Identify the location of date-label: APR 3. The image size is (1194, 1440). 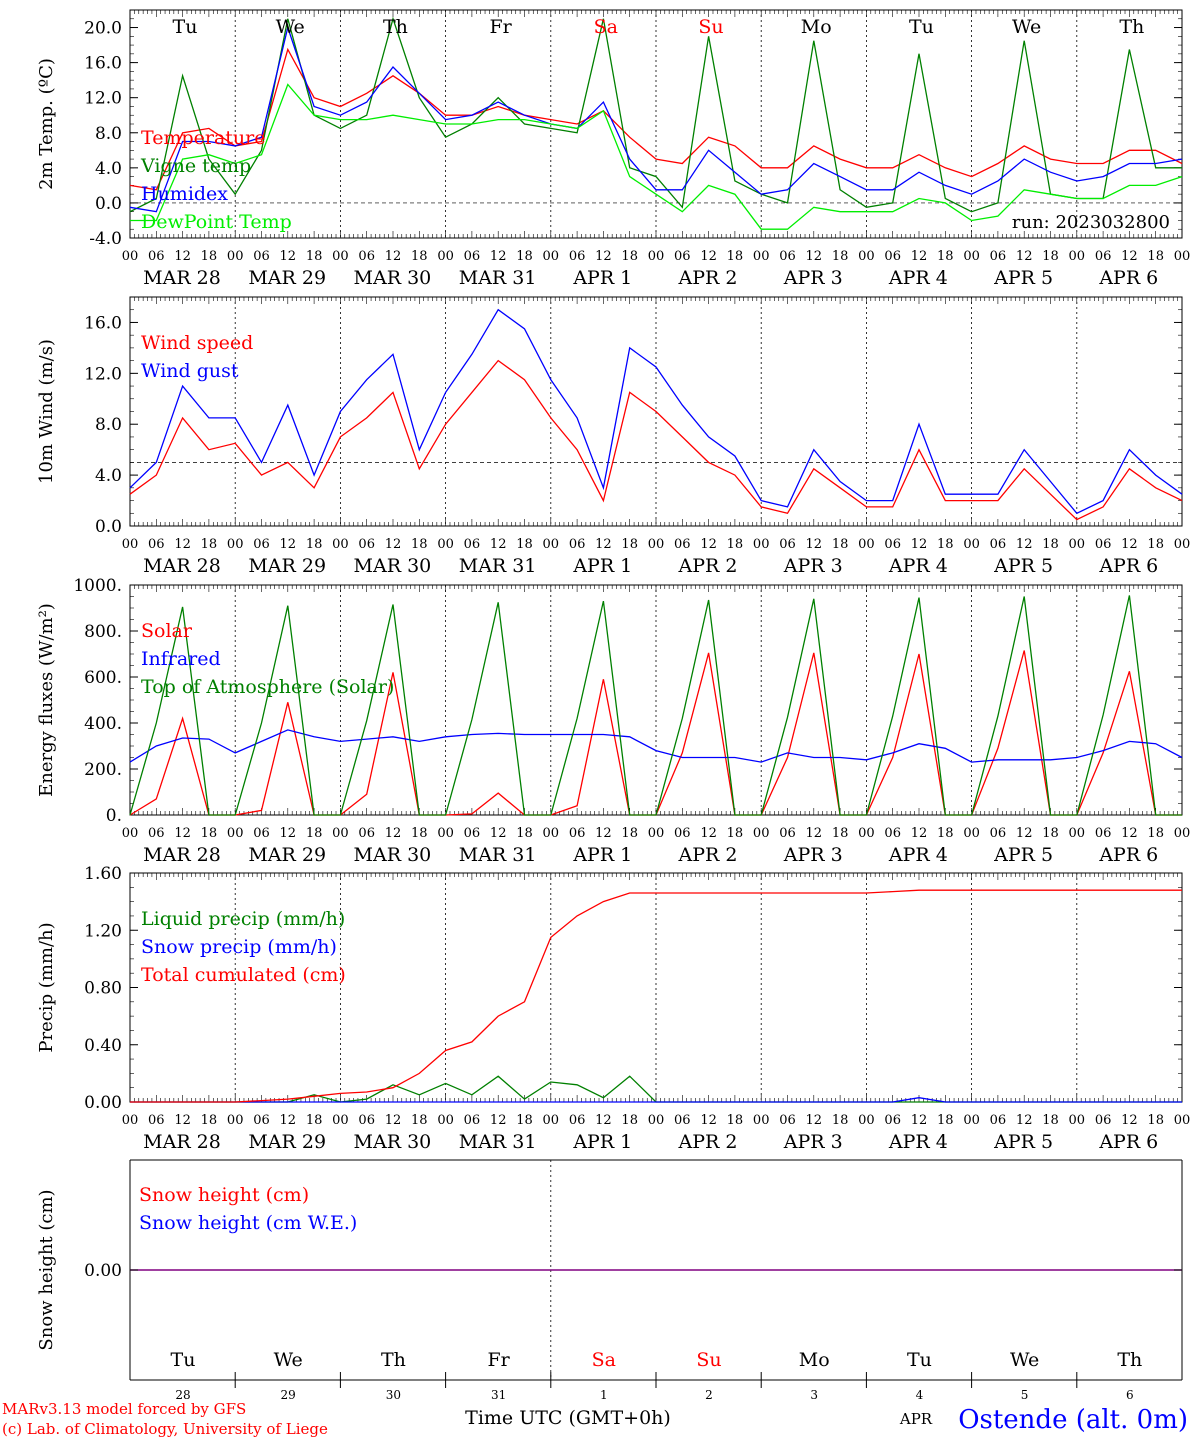
(813, 278).